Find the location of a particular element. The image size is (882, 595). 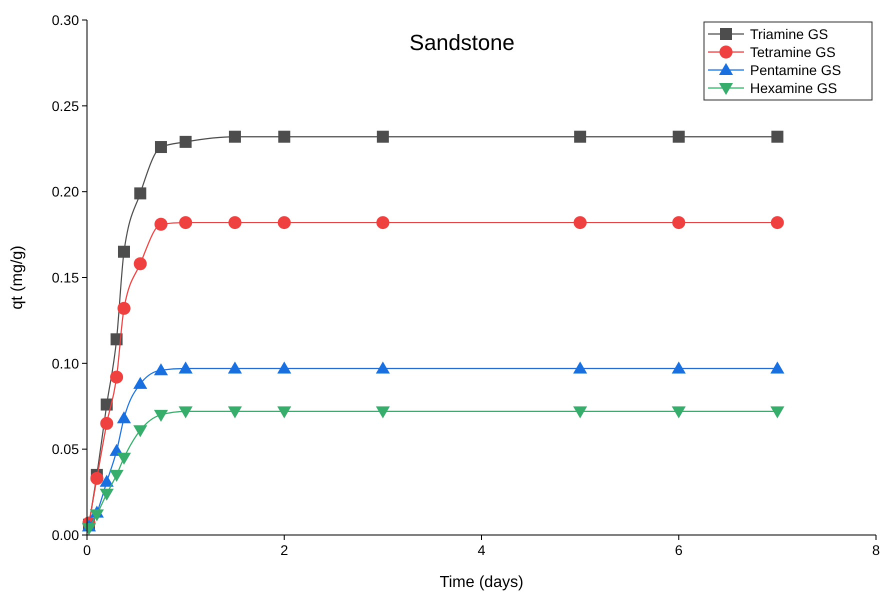

y-axis-title: qt (mg/g) is located at coordinates (17, 277).